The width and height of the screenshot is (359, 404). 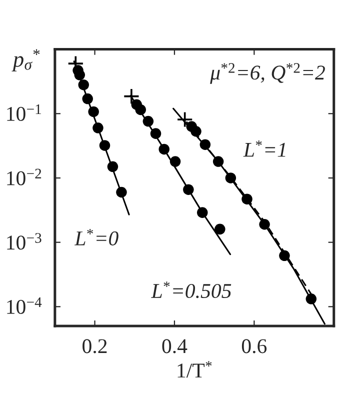 I want to click on y-tick-label: 10$^{−1}$, so click(x=24, y=112).